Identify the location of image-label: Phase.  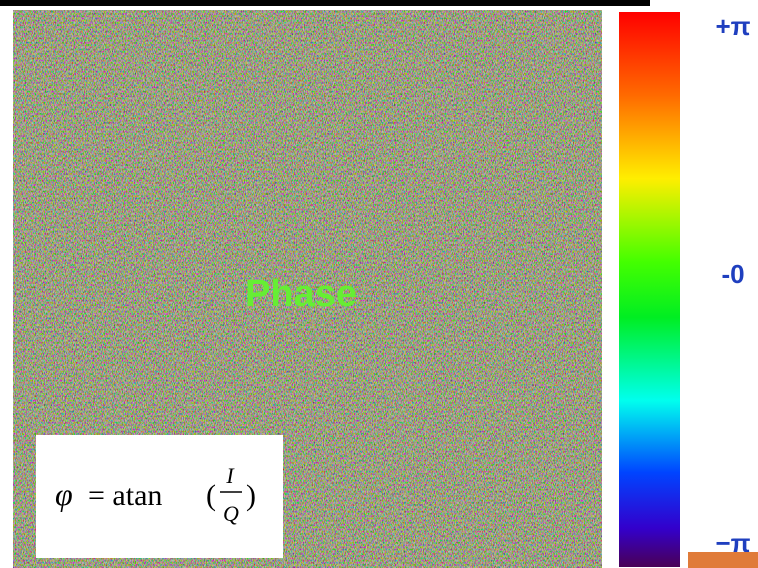
(301, 294).